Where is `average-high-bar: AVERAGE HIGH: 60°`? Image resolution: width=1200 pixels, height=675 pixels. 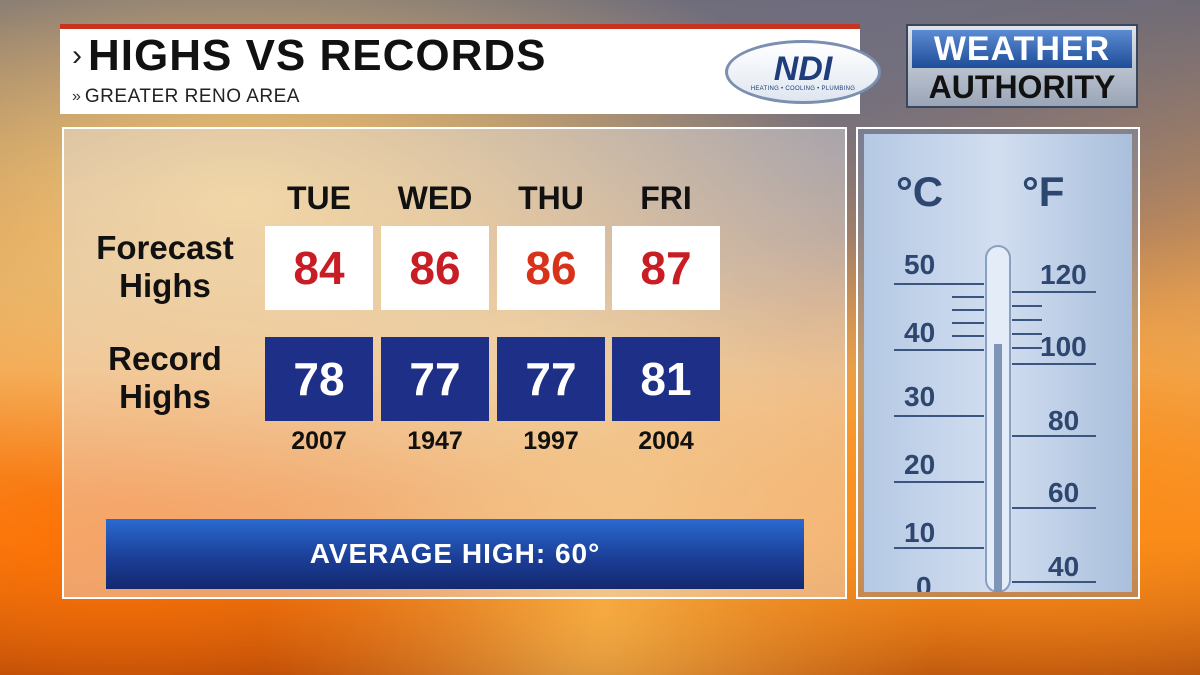
average-high-bar: AVERAGE HIGH: 60° is located at coordinates (455, 554).